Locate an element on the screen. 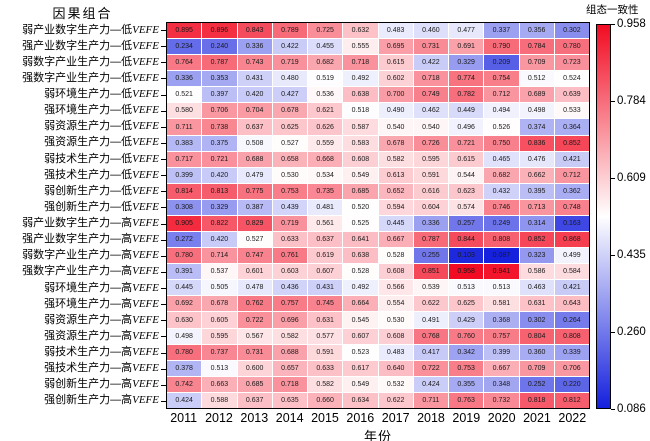  heatmap-cell: 0.209 is located at coordinates (501, 63).